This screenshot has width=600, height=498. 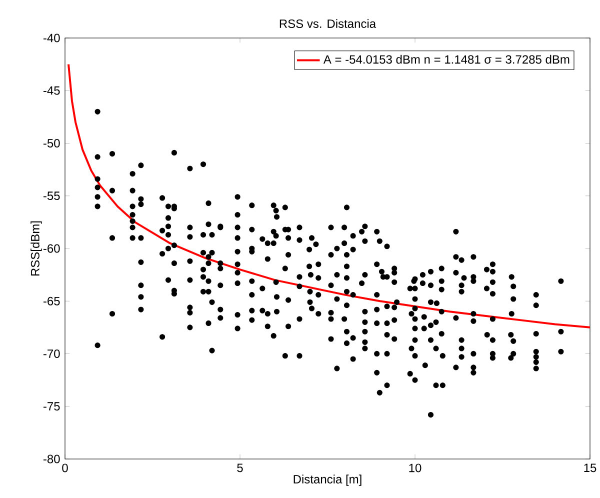 I want to click on x-tick-label: 15, so click(x=590, y=468).